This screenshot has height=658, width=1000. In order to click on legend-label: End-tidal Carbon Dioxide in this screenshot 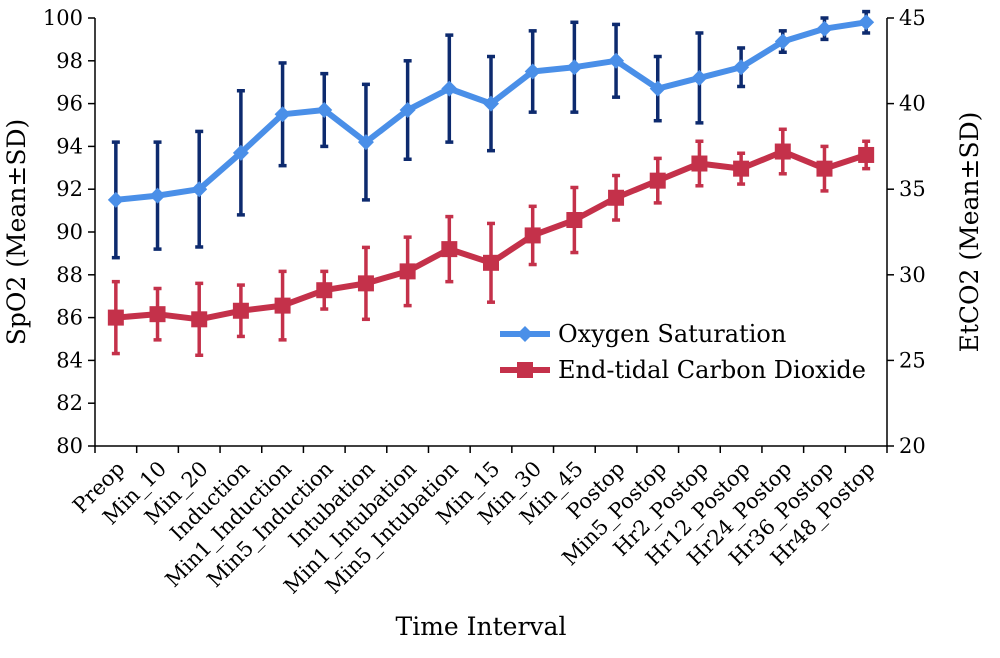, I will do `click(712, 370)`.